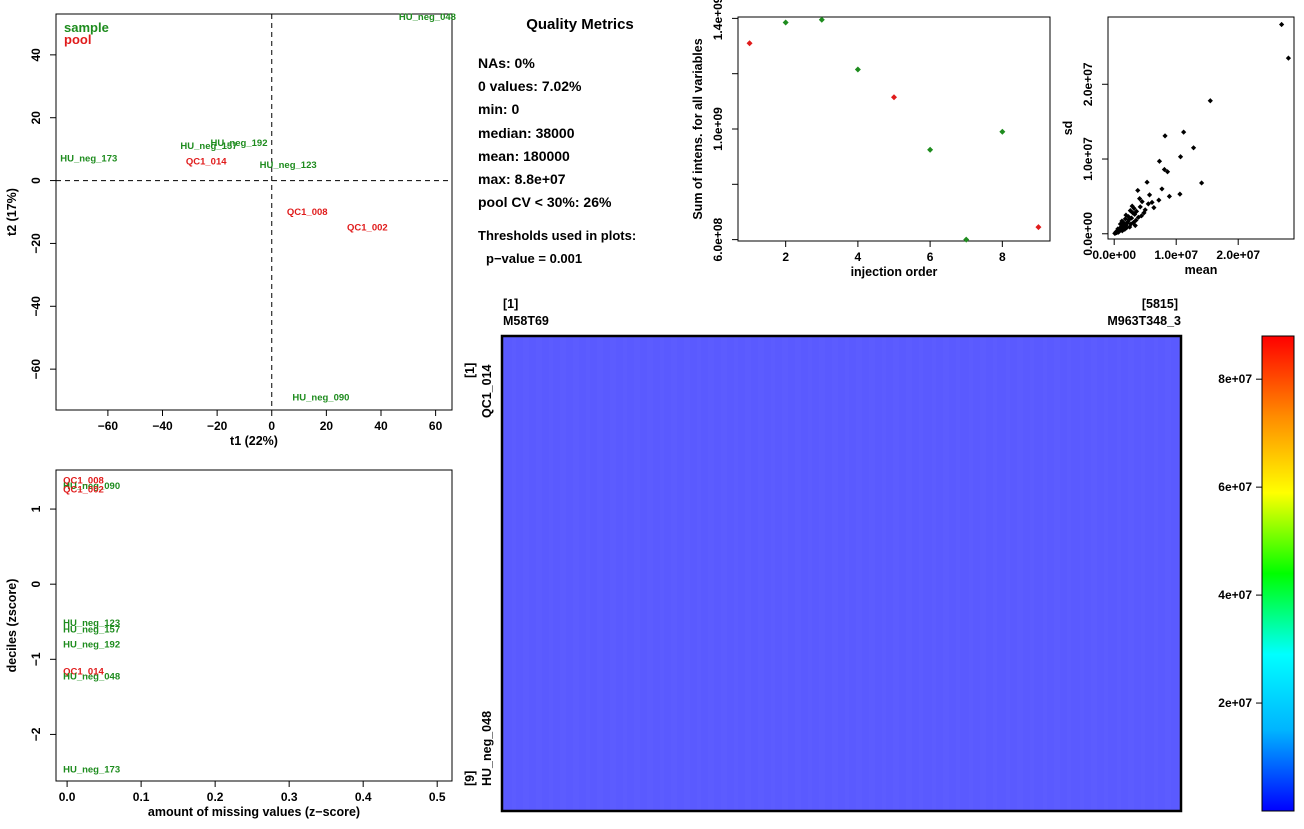 The width and height of the screenshot is (1304, 829). I want to click on colorbar-frame, so click(1278, 573).